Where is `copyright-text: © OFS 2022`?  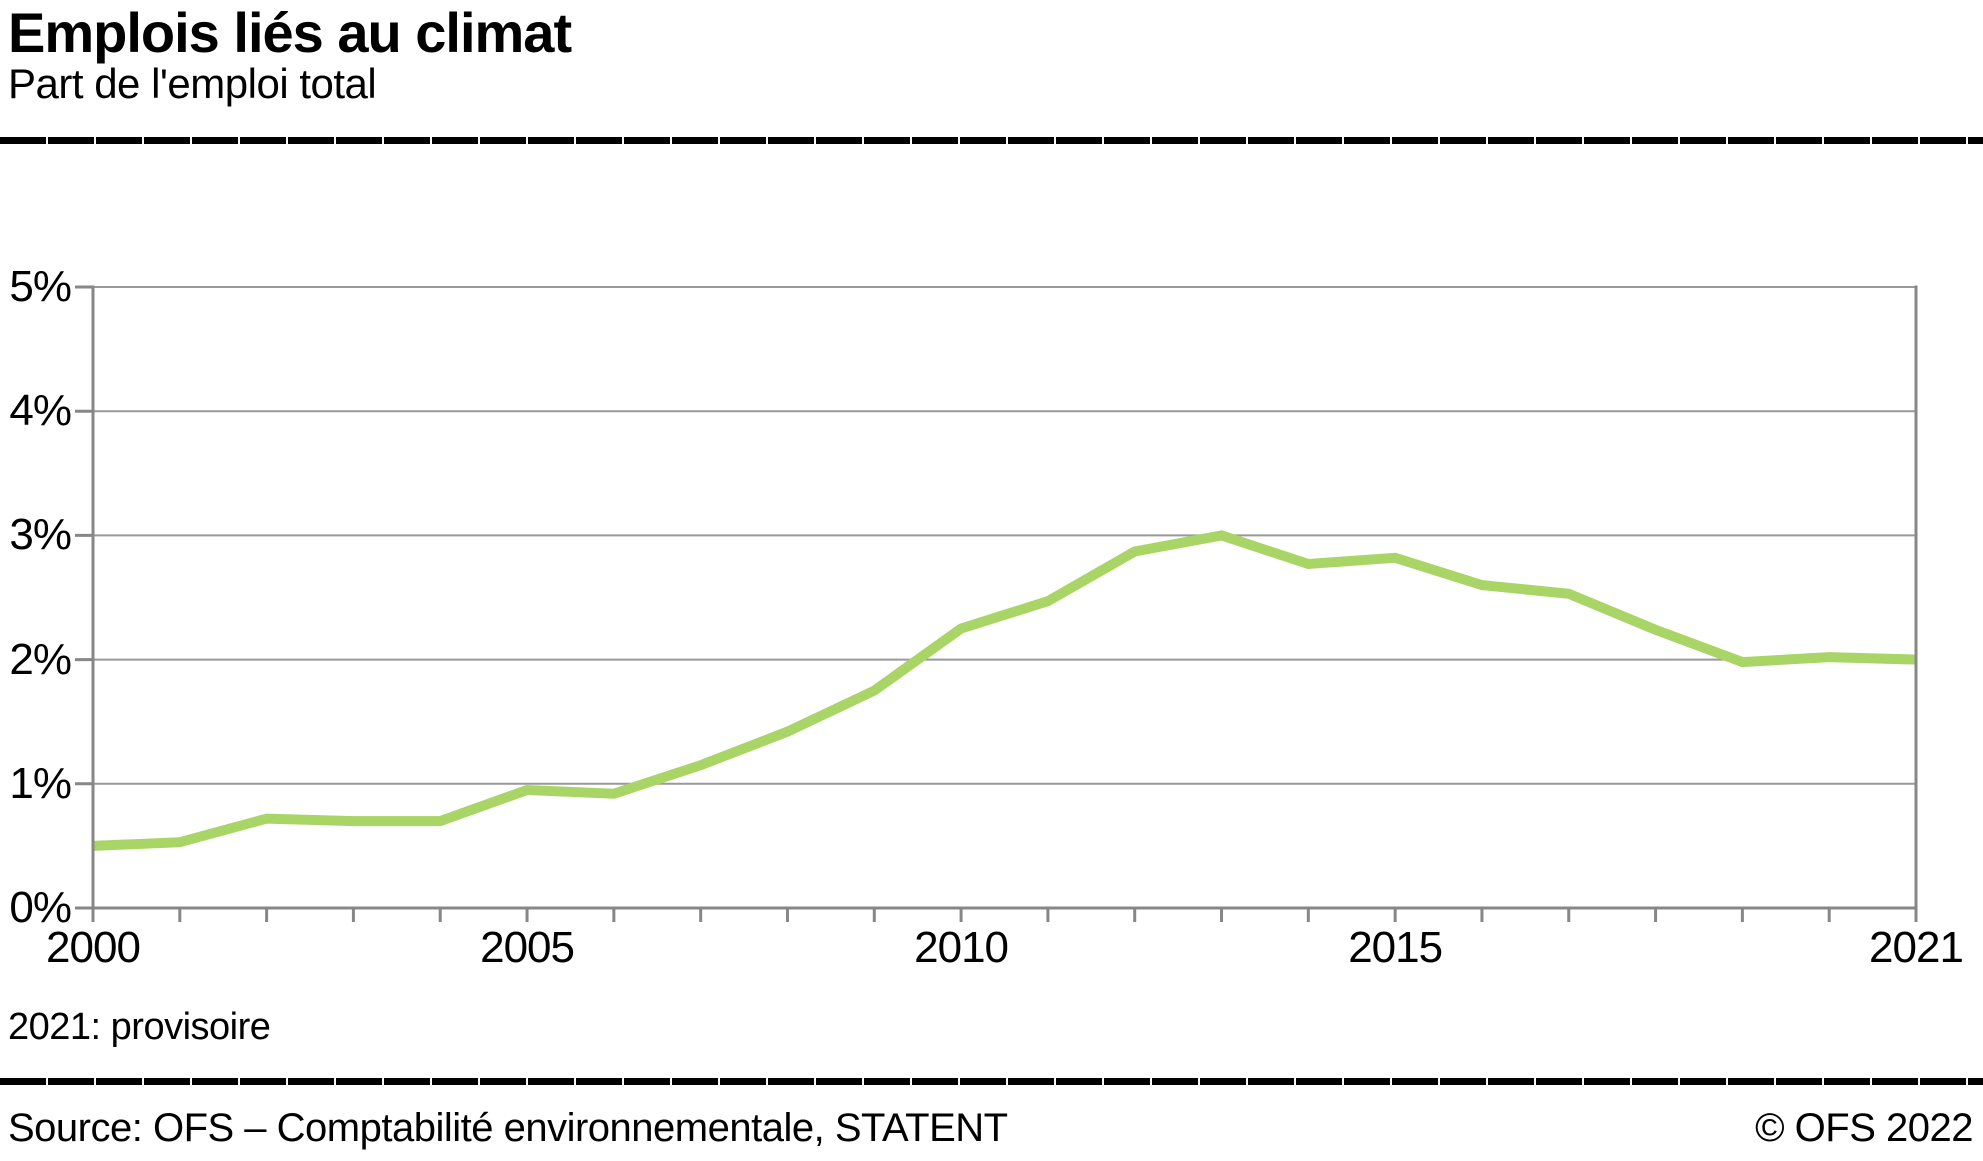
copyright-text: © OFS 2022 is located at coordinates (1864, 1128).